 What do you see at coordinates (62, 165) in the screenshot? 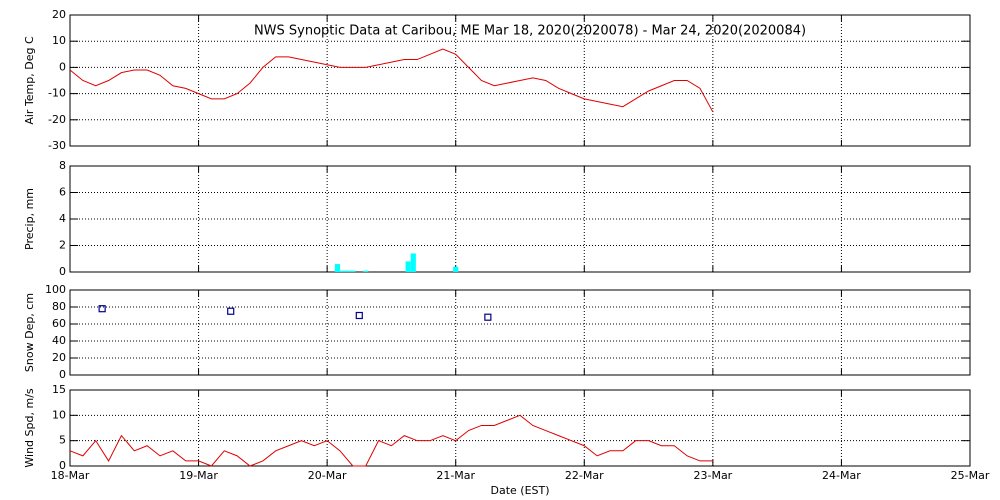
I see `y-tick-label: 8` at bounding box center [62, 165].